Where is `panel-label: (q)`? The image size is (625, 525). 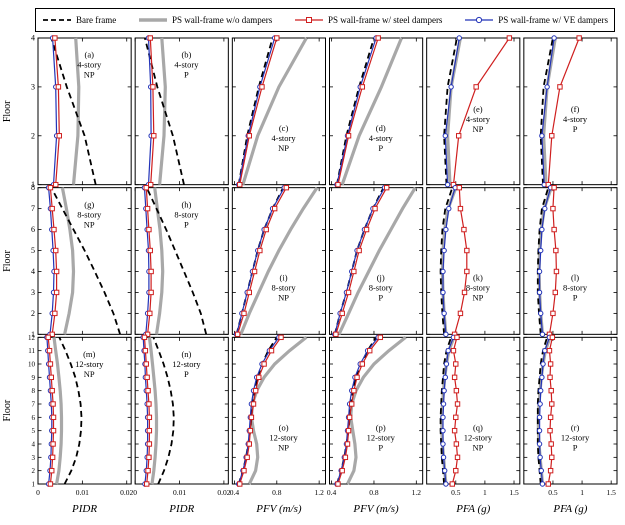 panel-label: (q) is located at coordinates (478, 427).